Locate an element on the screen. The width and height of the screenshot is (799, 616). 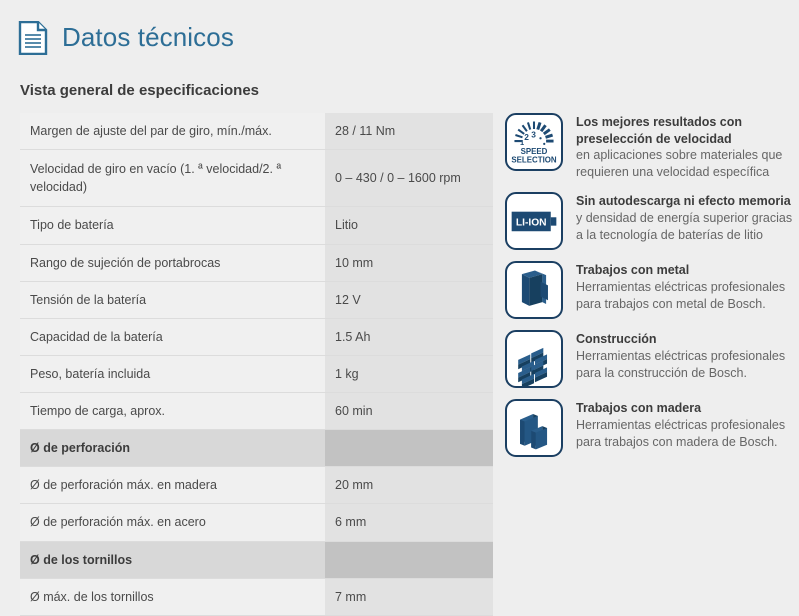
wood-boards-icon is located at coordinates (534, 428).